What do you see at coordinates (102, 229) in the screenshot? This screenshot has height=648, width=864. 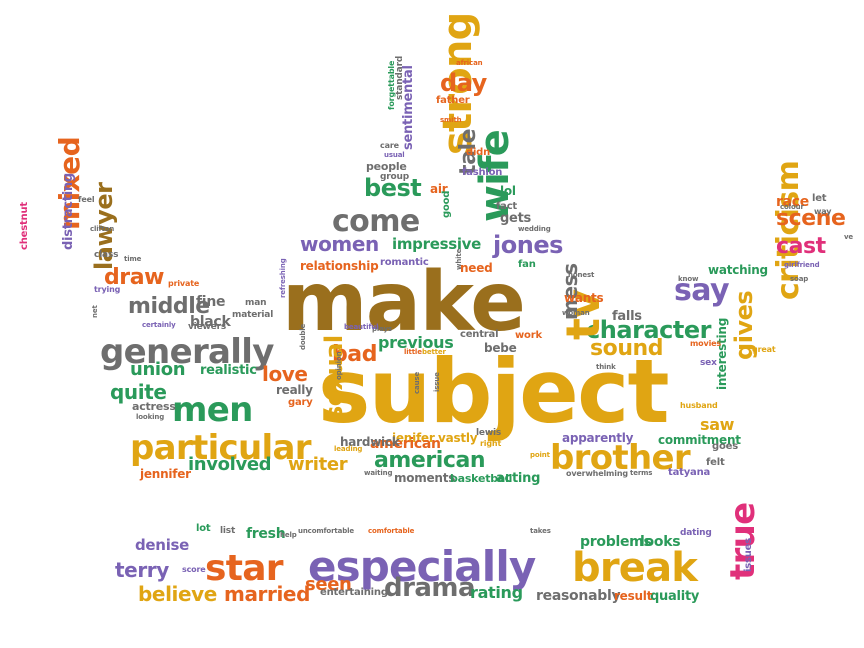 I see `word-97: clifton` at bounding box center [102, 229].